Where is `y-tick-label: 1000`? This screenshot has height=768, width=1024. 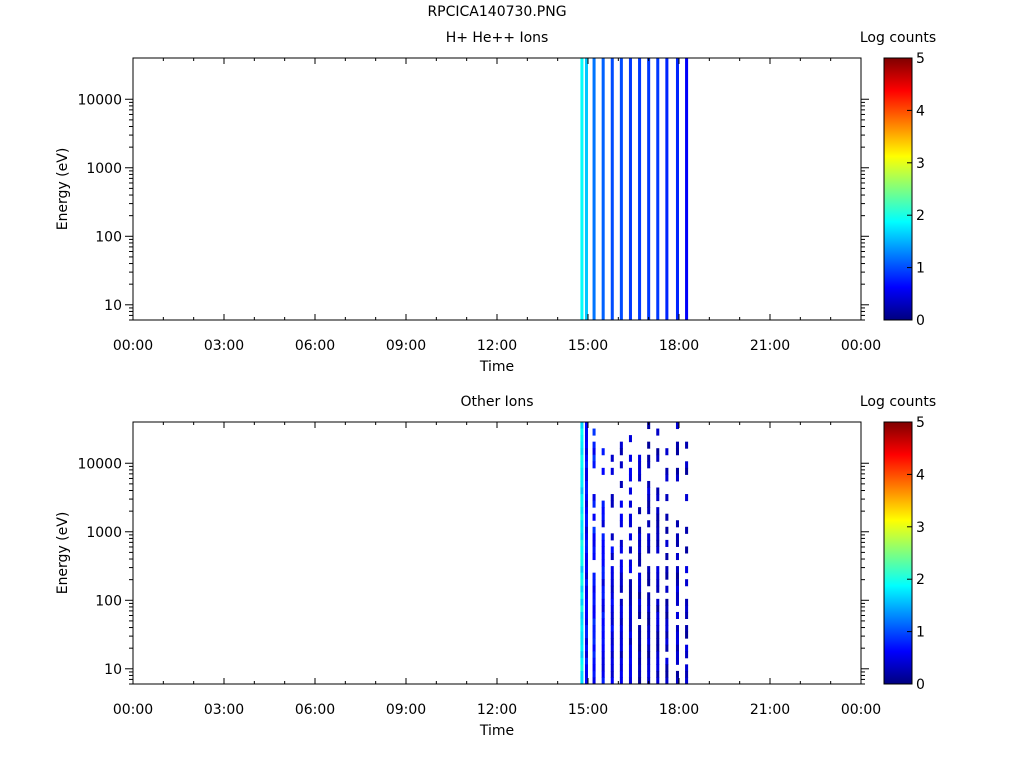
y-tick-label: 1000 is located at coordinates (104, 169).